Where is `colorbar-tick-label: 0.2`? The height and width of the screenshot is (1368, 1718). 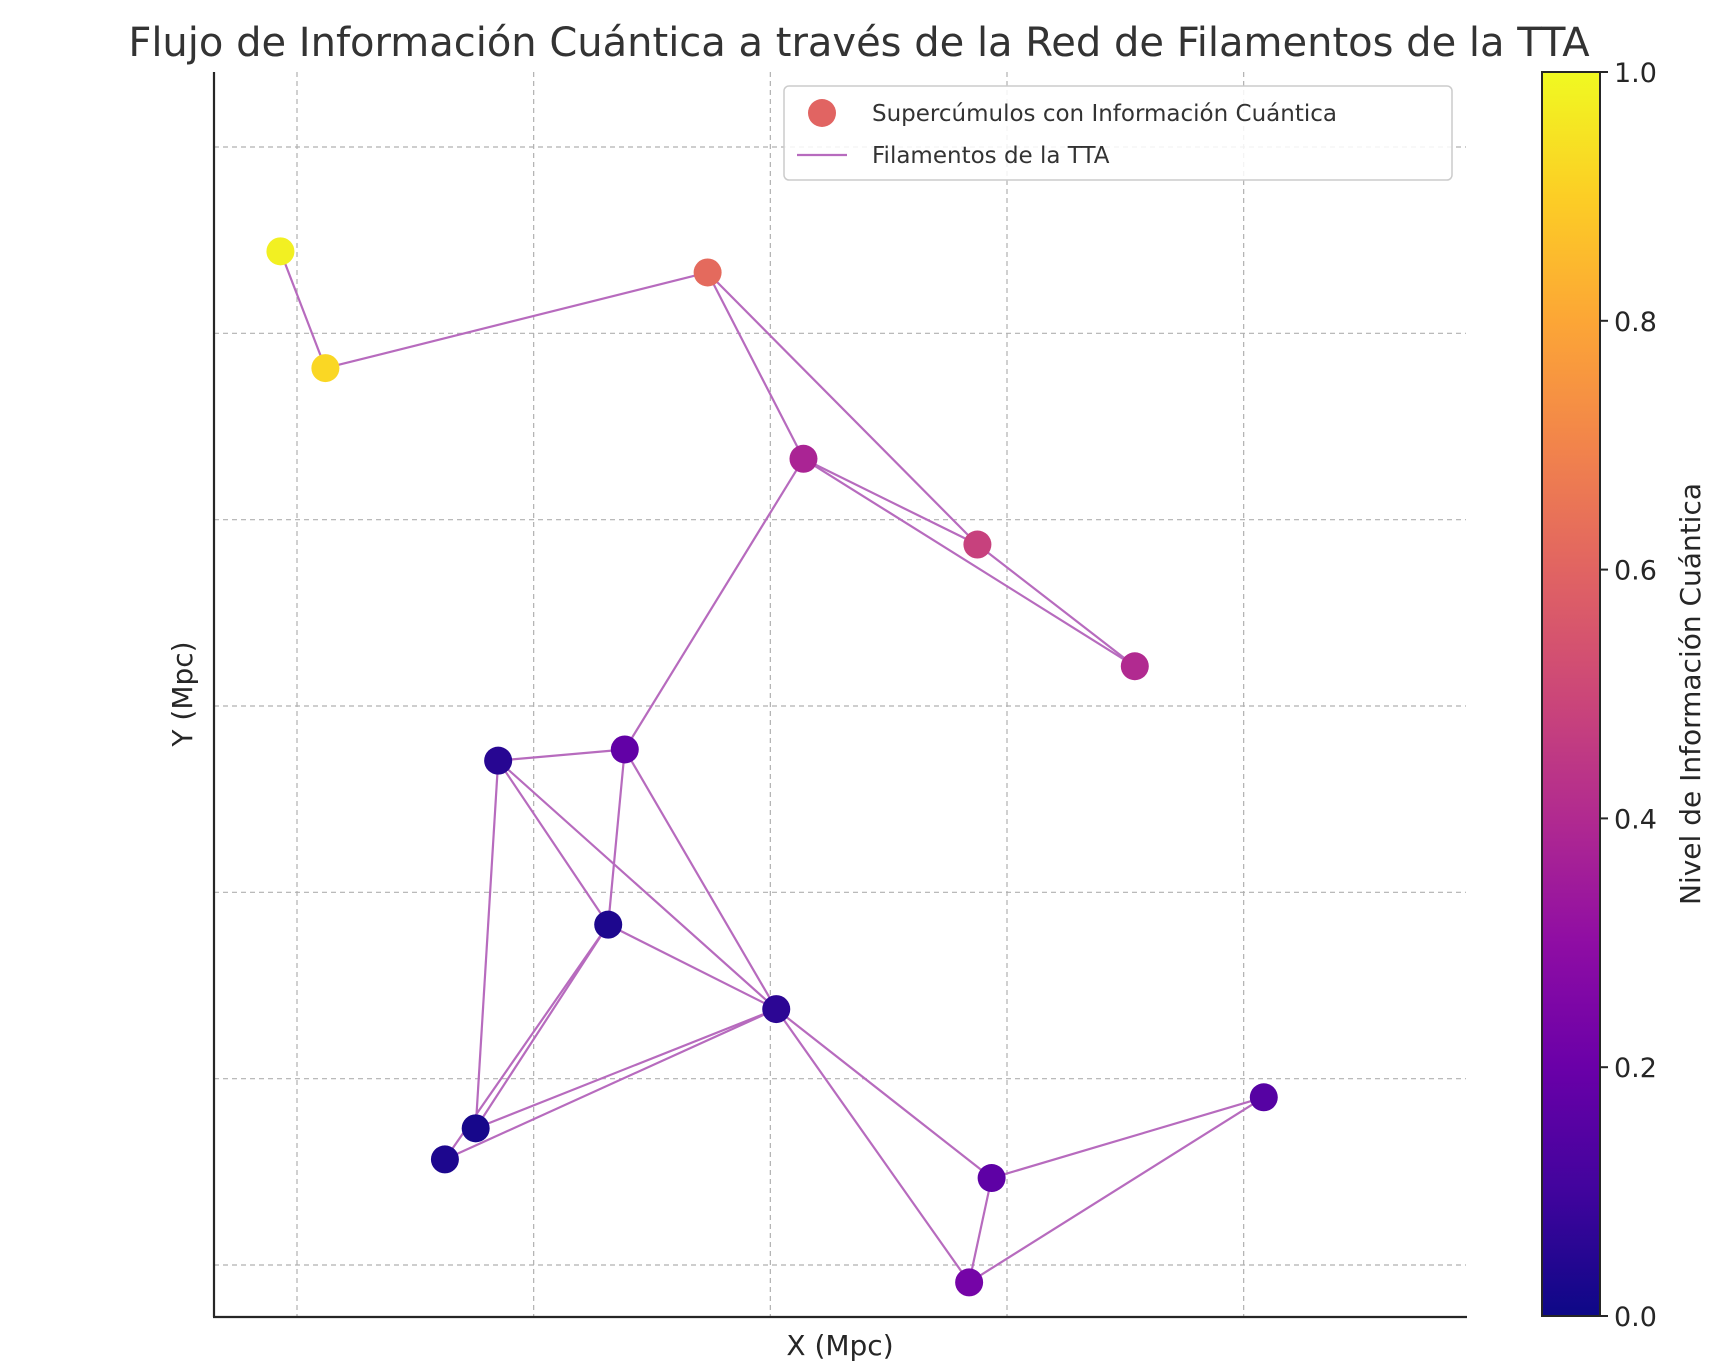
colorbar-tick-label: 0.2 is located at coordinates (1635, 1068).